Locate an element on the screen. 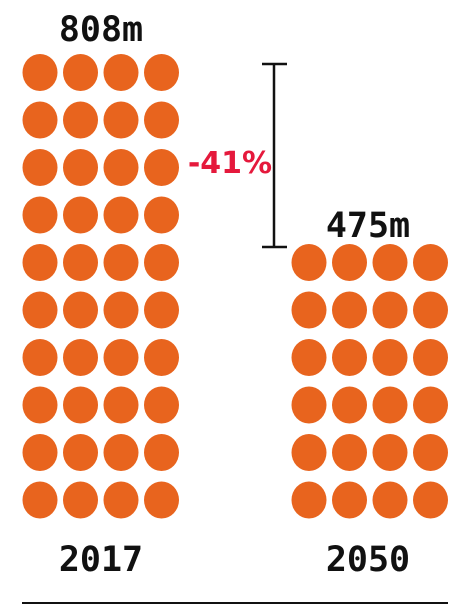  value-label-2050: 475m is located at coordinates (368, 226).